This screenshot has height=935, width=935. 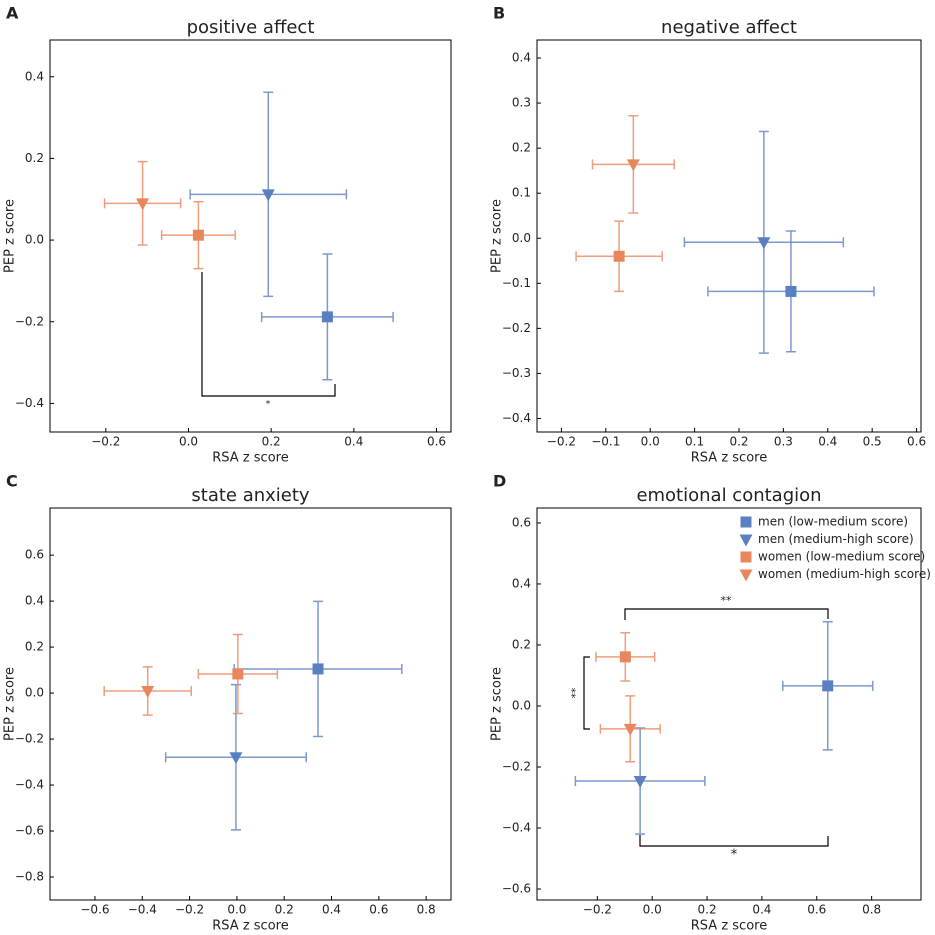 I want to click on chart-title: state anxiety, so click(x=250, y=495).